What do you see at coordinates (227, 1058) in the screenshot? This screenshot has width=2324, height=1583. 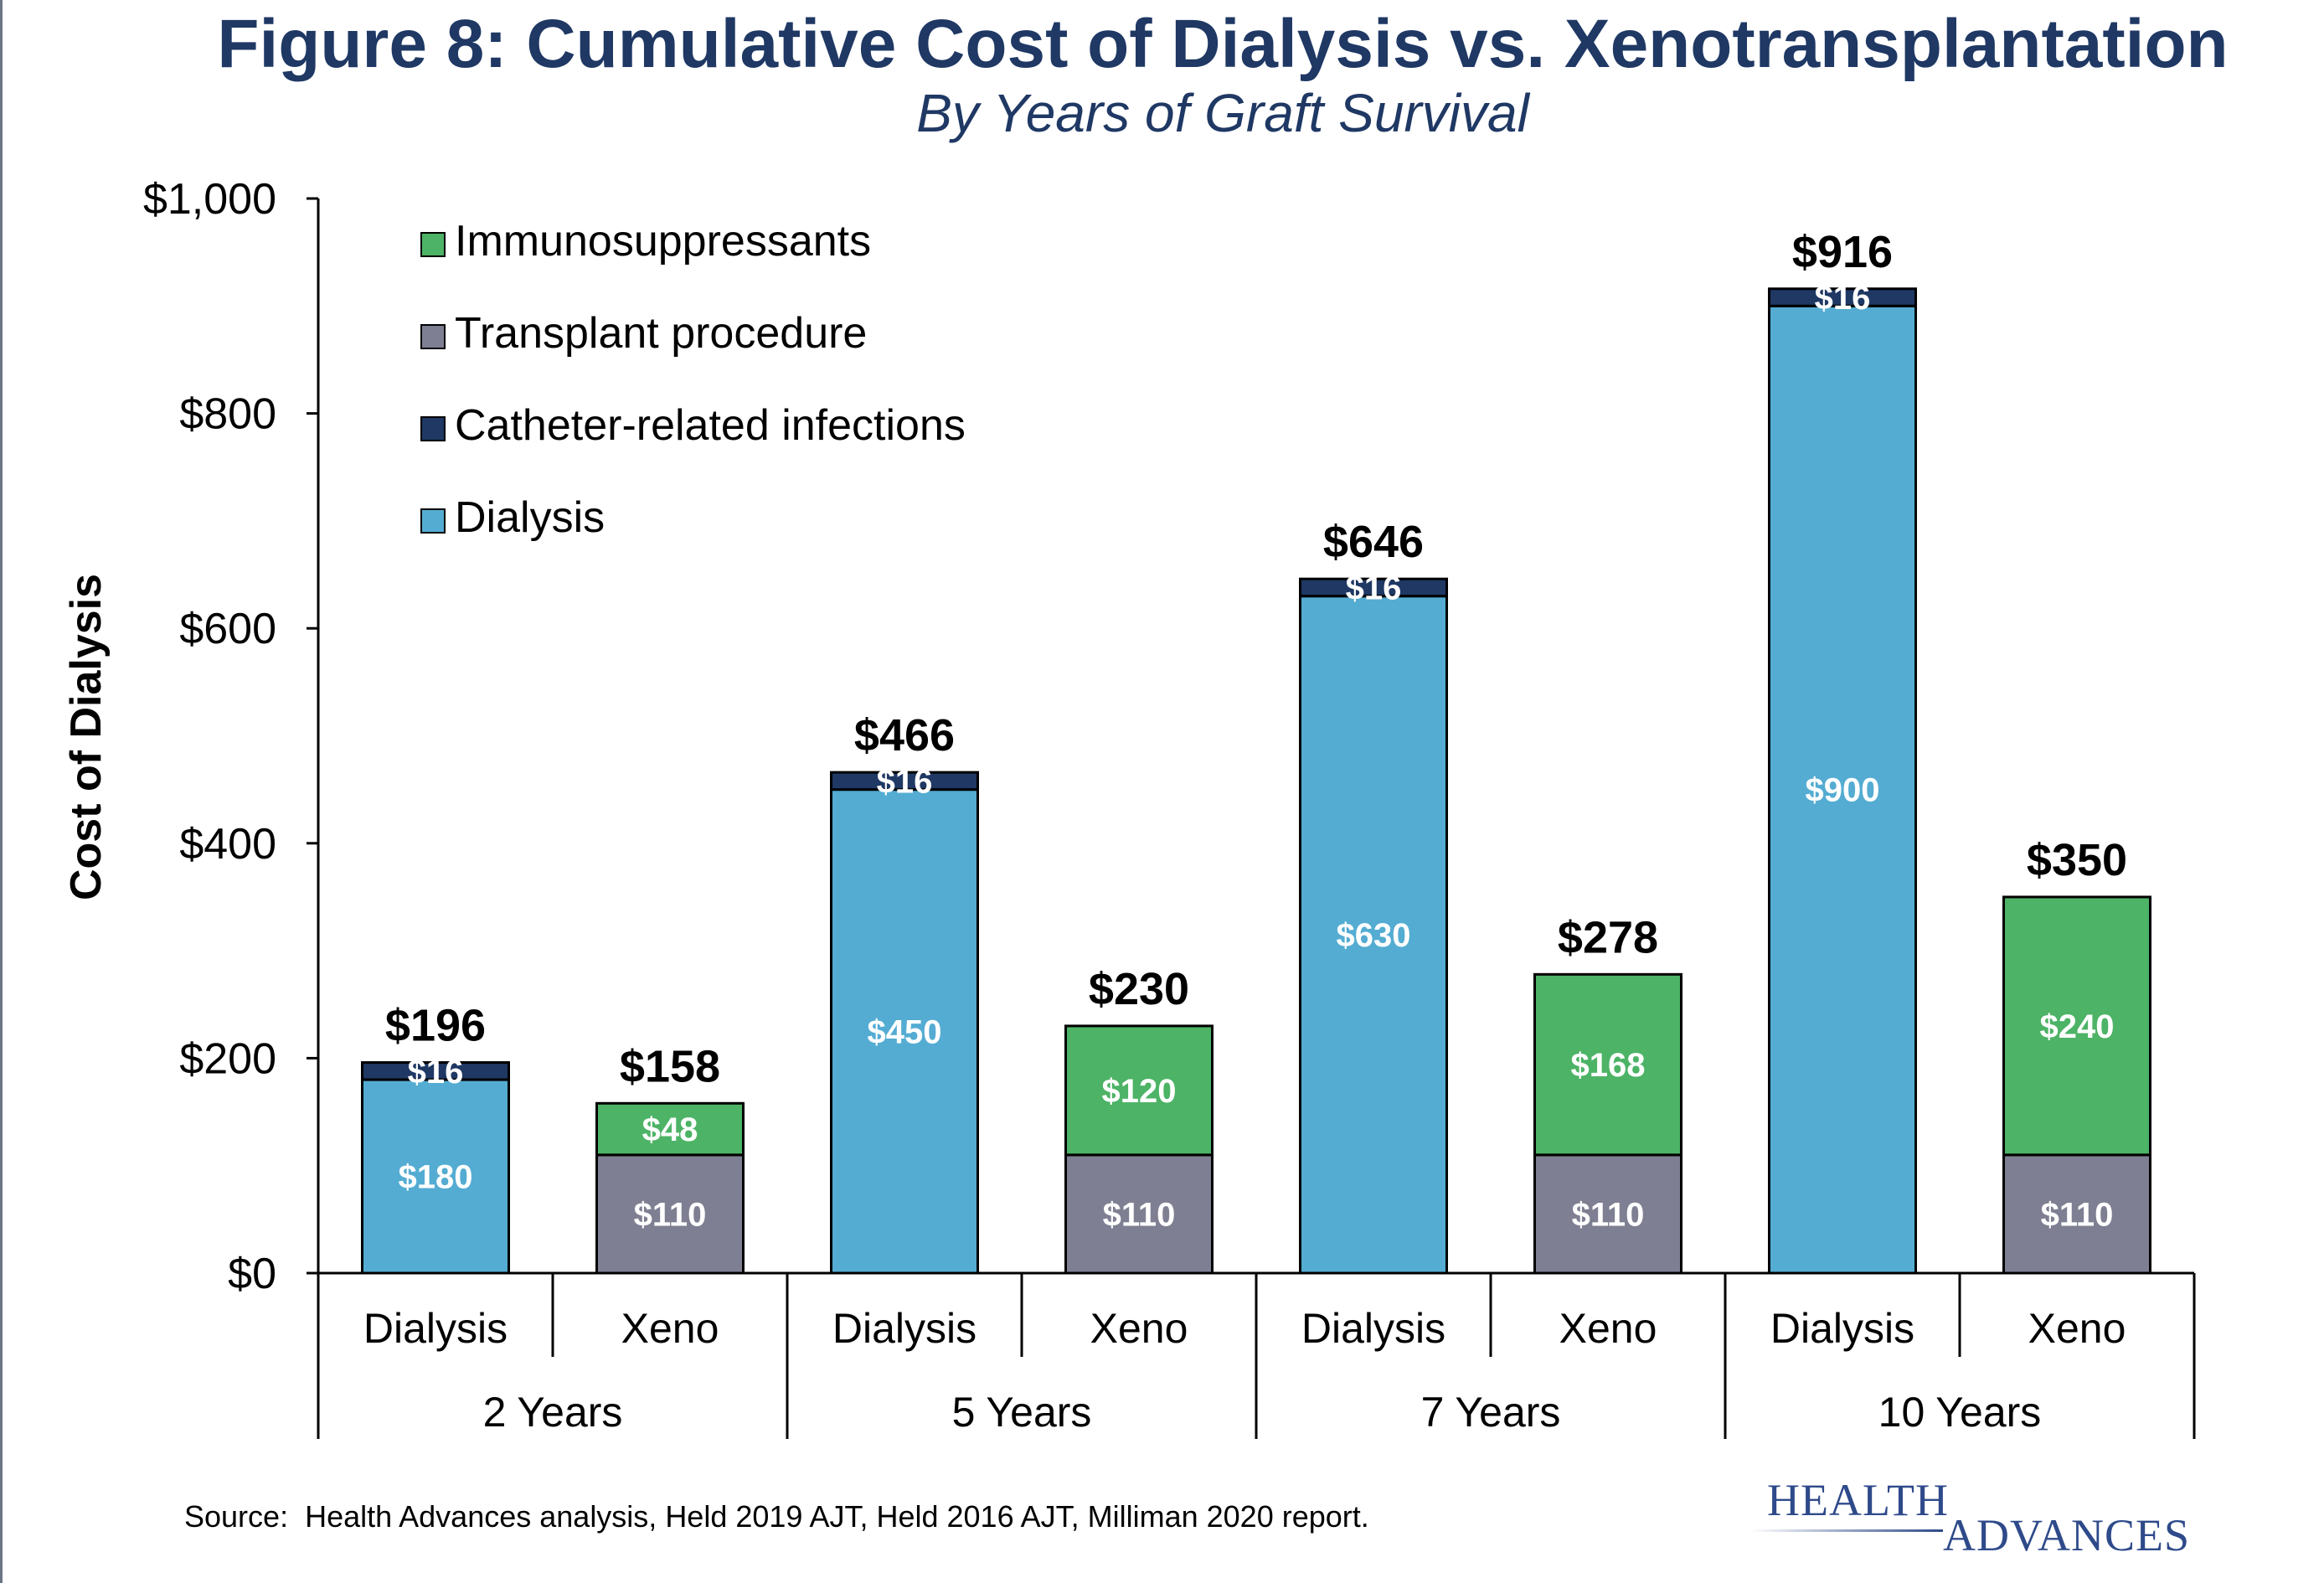 I see `y-tick-label: $200` at bounding box center [227, 1058].